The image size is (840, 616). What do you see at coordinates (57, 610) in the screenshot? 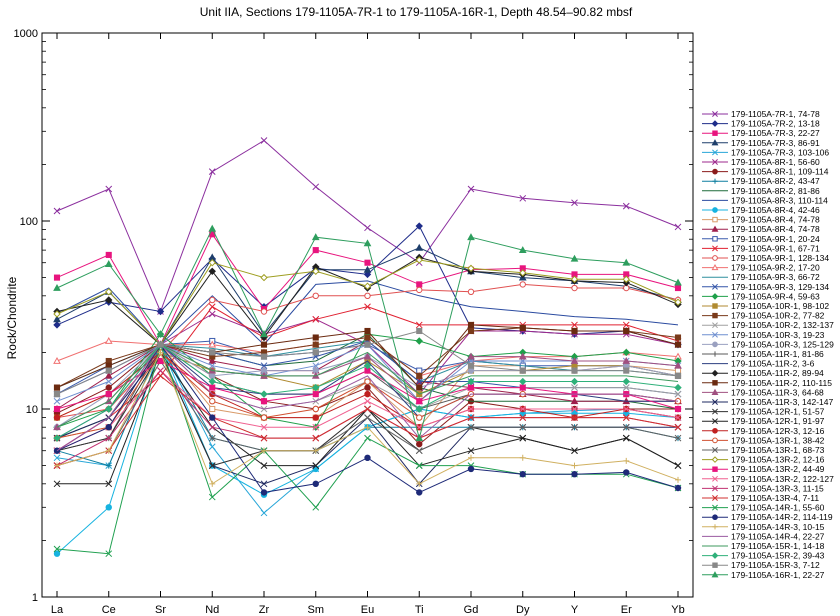
I see `x-tick-label: La` at bounding box center [57, 610].